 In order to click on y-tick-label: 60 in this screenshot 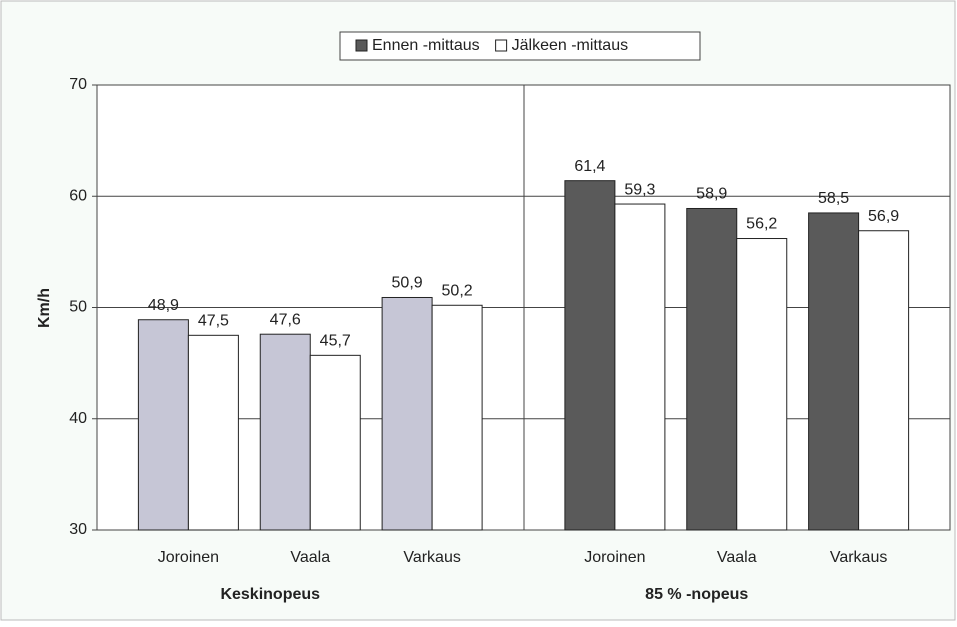, I will do `click(78, 195)`.